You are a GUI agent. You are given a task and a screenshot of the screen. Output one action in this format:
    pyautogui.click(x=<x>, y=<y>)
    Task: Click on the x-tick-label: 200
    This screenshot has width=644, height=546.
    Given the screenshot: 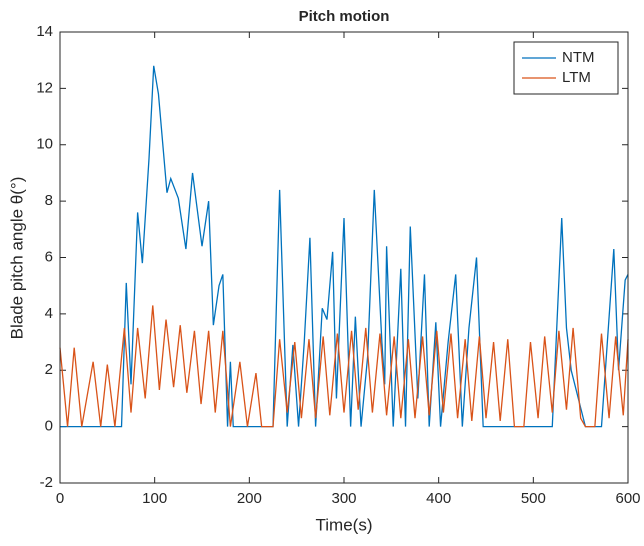 What is the action you would take?
    pyautogui.click(x=249, y=498)
    